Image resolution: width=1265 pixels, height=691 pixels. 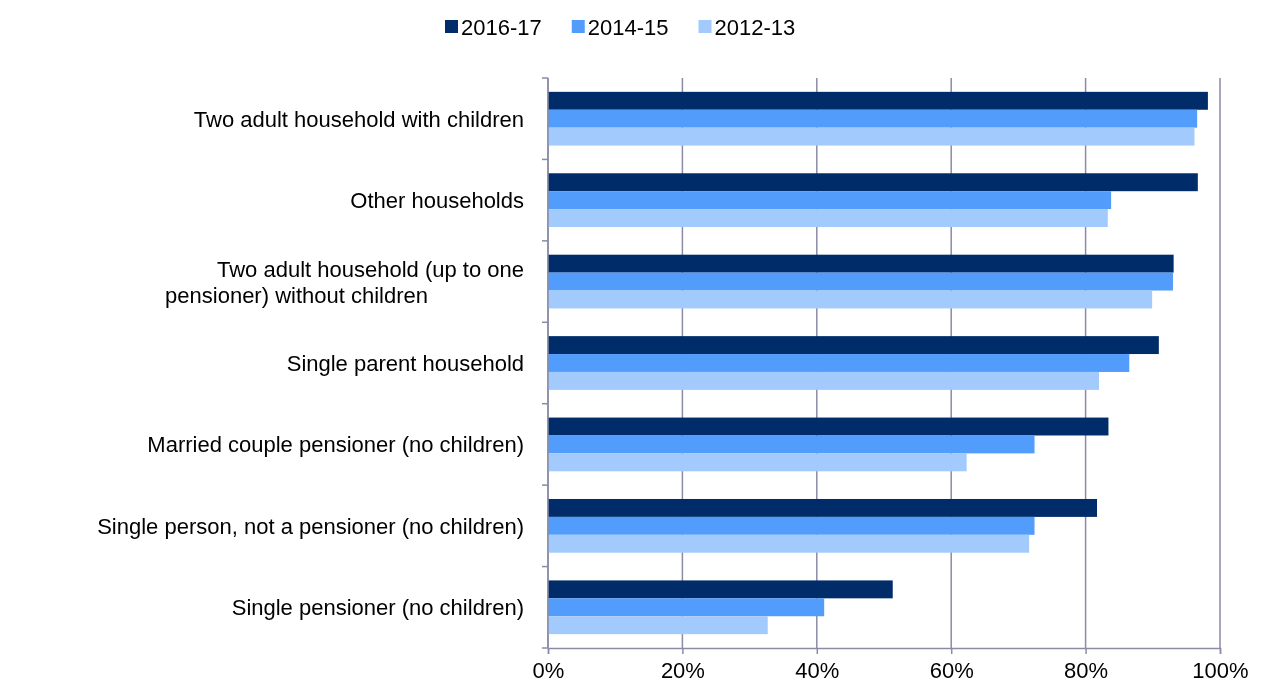 What do you see at coordinates (755, 27) in the screenshot?
I see `legend-label: 2012-13` at bounding box center [755, 27].